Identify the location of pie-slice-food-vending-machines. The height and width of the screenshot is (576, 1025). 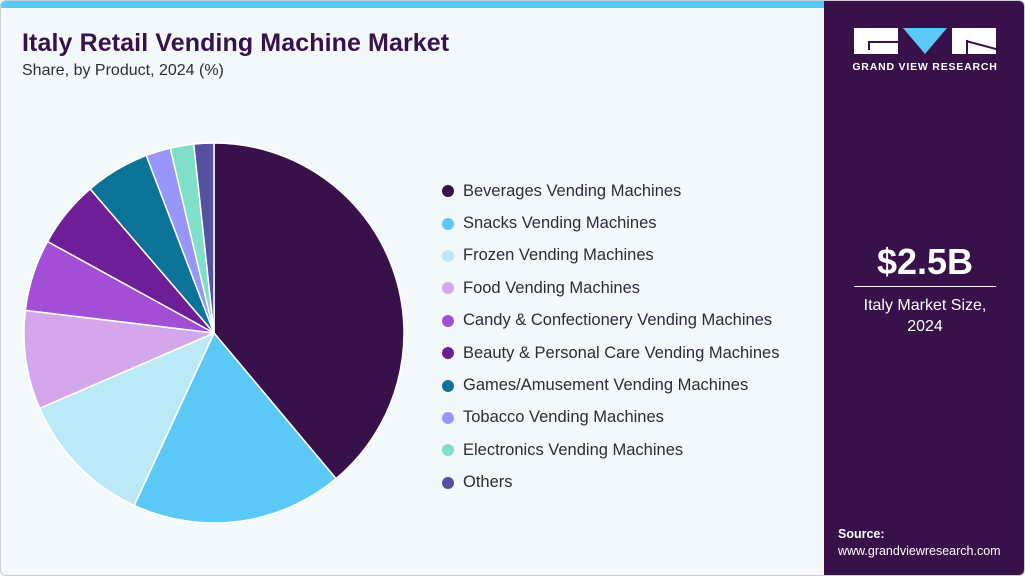
(119, 359).